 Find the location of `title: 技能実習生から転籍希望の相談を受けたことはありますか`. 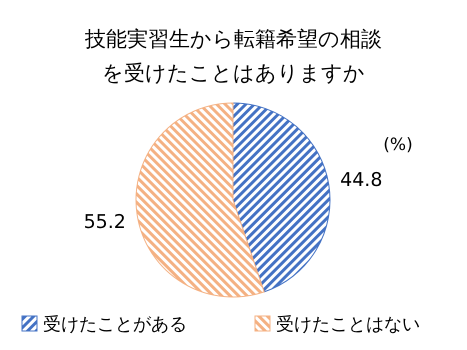

title: 技能実習生から転籍希望の相談を受けたことはありますか is located at coordinates (233, 56).